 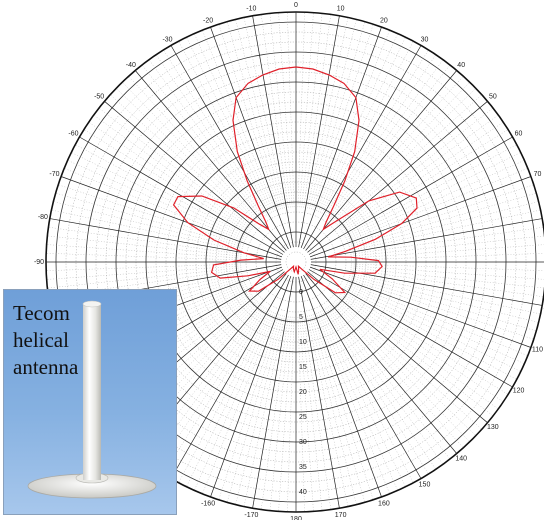 What do you see at coordinates (53, 340) in the screenshot?
I see `antenna-caption: Tecom helical antenna` at bounding box center [53, 340].